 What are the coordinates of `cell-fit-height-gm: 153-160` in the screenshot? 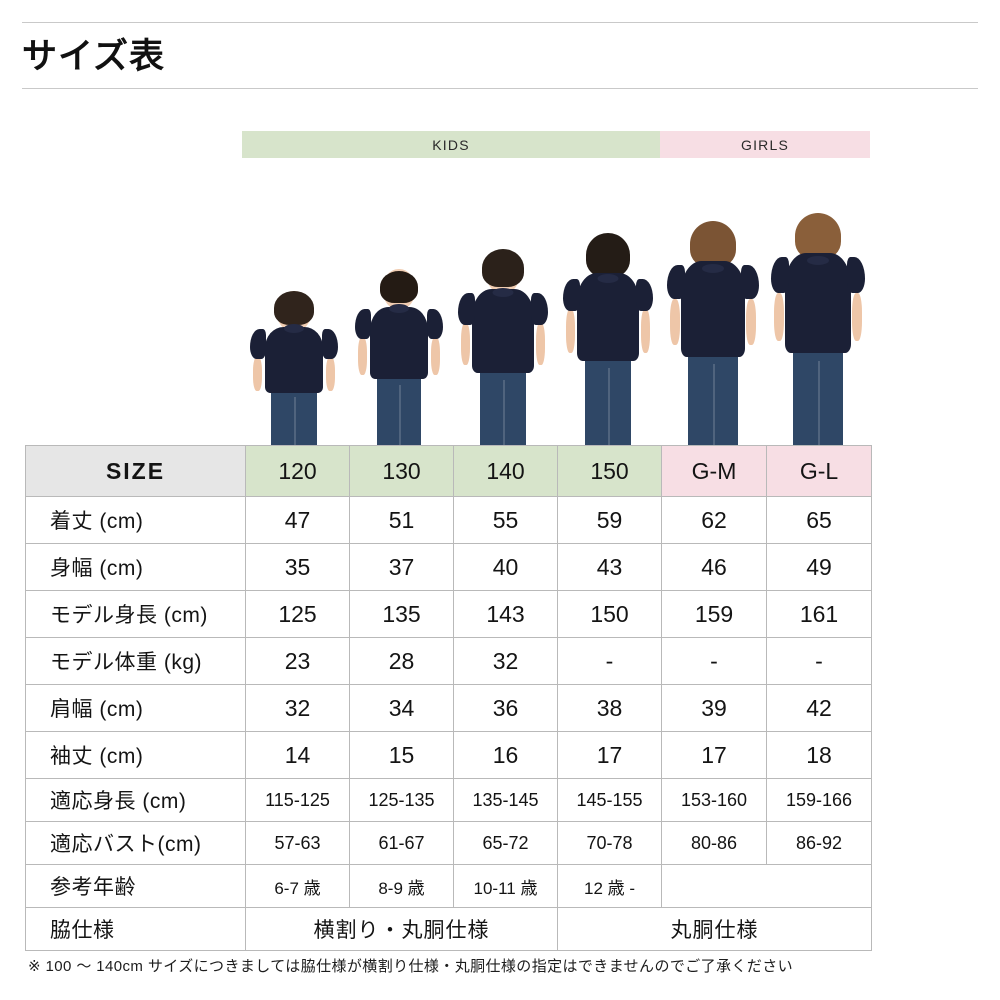 It's located at (714, 800).